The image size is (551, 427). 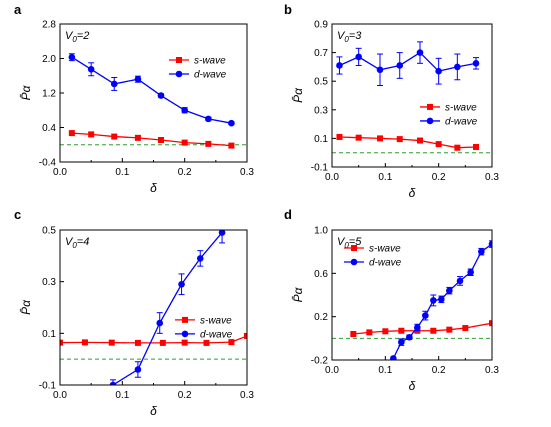 I want to click on panel-b-ytick-label: 0.9, so click(x=321, y=25).